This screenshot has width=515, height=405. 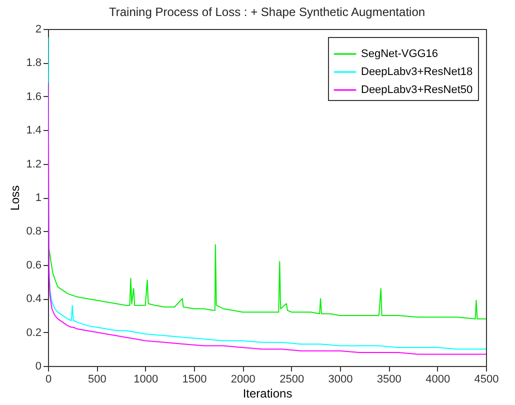 I want to click on y-tick-label: 1.8, so click(x=34, y=63).